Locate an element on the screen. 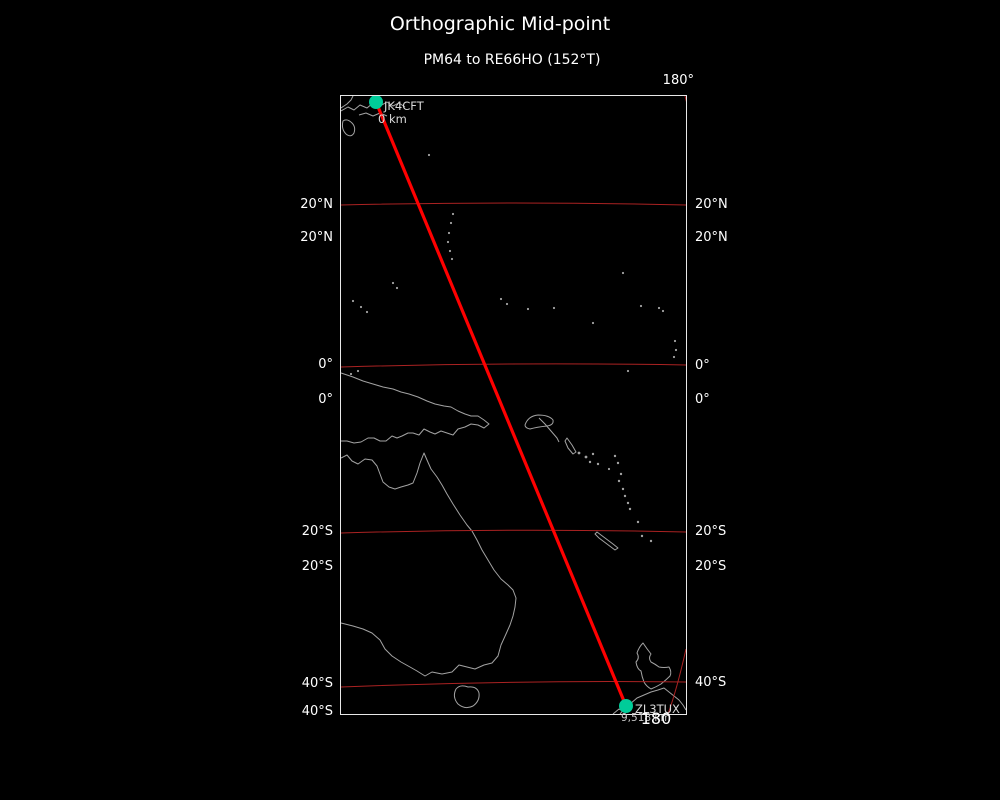 The width and height of the screenshot is (1000, 800). route-subtitle: PM64 to RE66HO (152°T) is located at coordinates (512, 60).